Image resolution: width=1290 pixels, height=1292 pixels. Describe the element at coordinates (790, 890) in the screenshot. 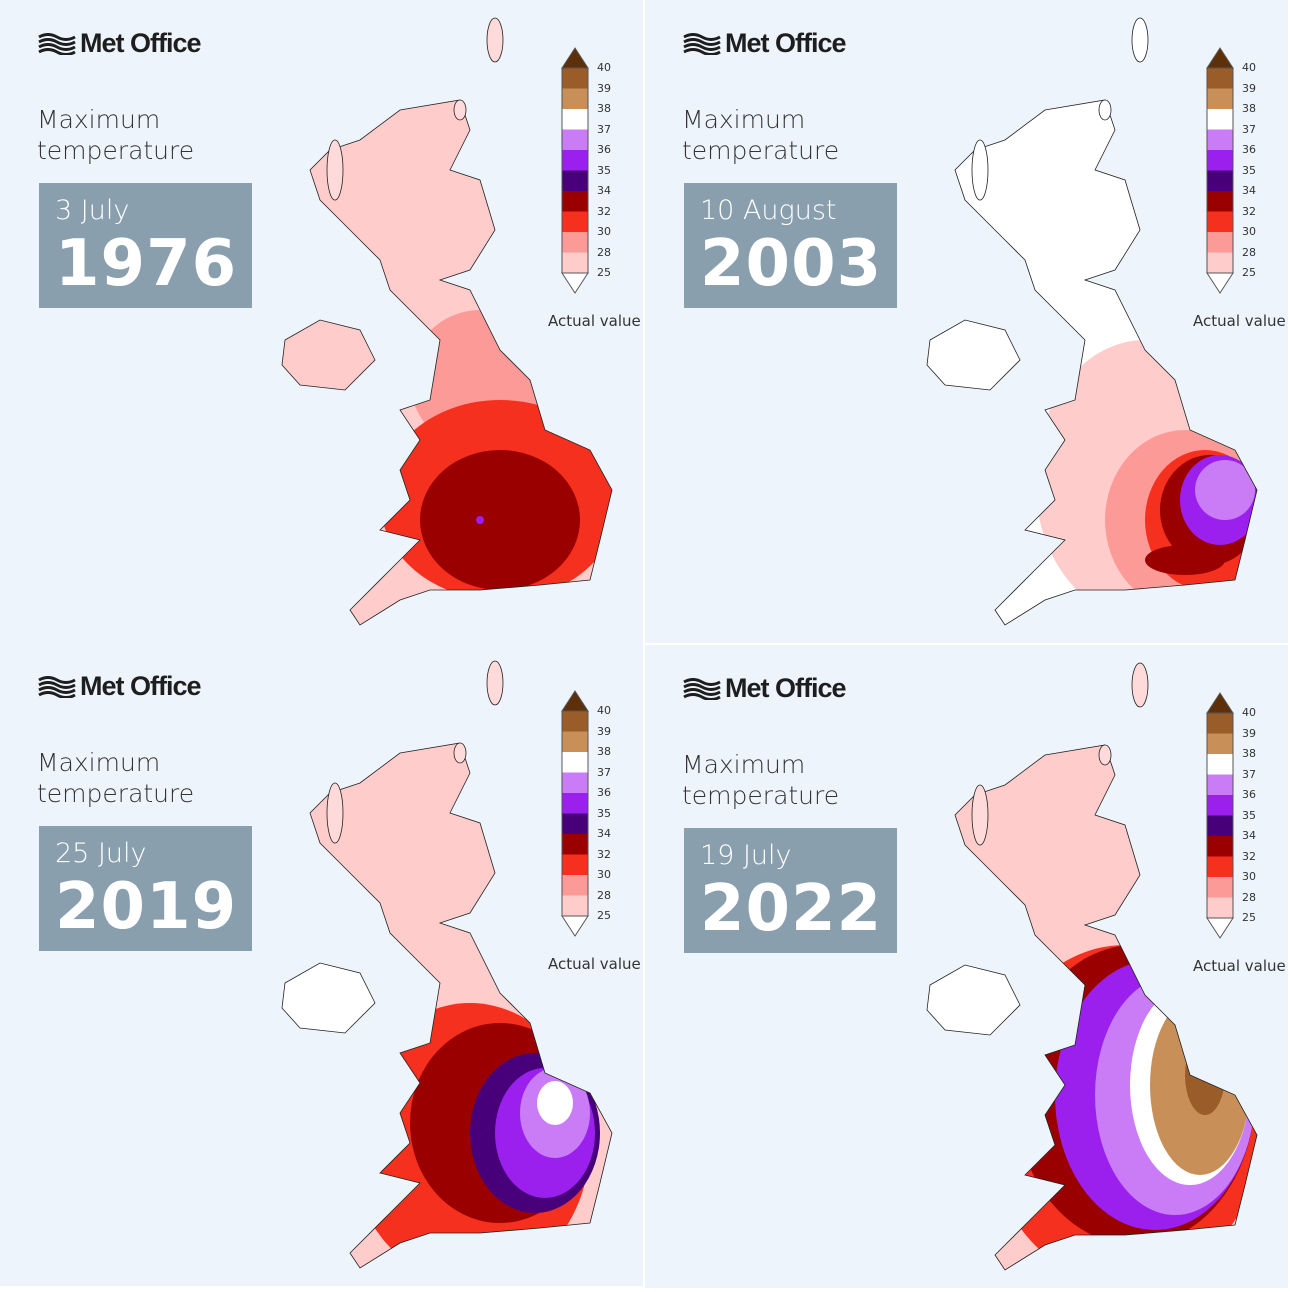

I see `date-box: 19 July 2022` at that location.